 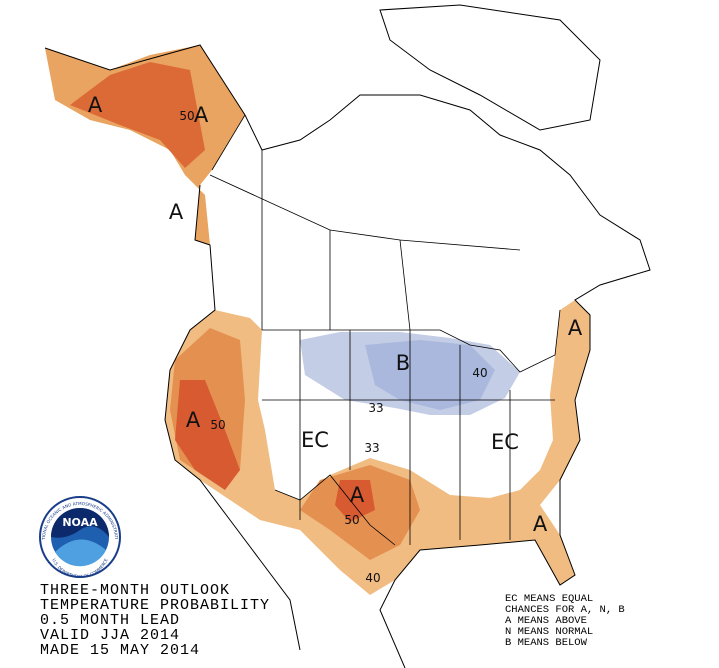 What do you see at coordinates (135, 590) in the screenshot?
I see `title-line: THREE-MONTH OUTLOOK` at bounding box center [135, 590].